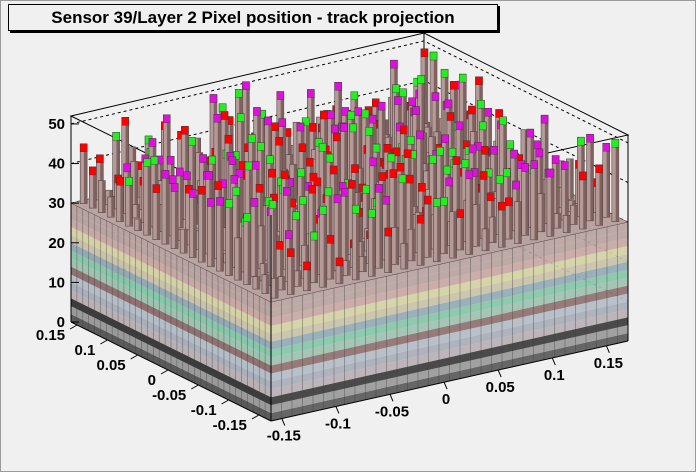 This screenshot has width=696, height=472. What do you see at coordinates (392, 411) in the screenshot?
I see `x-tick-label: -0.05` at bounding box center [392, 411].